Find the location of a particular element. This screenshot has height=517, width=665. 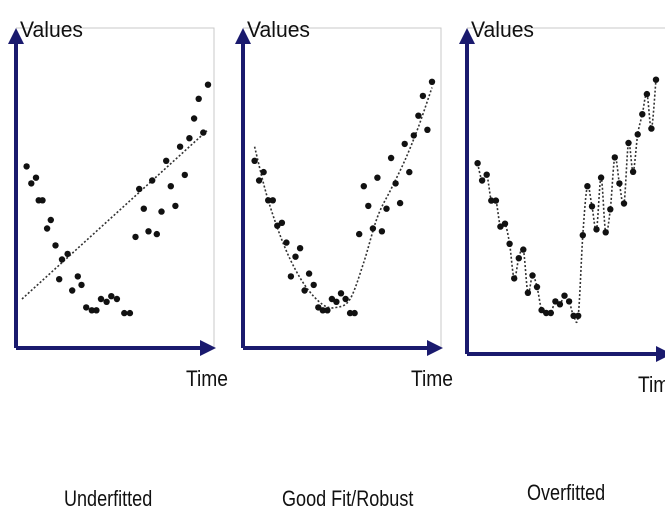

points-good-fit is located at coordinates (343, 197).